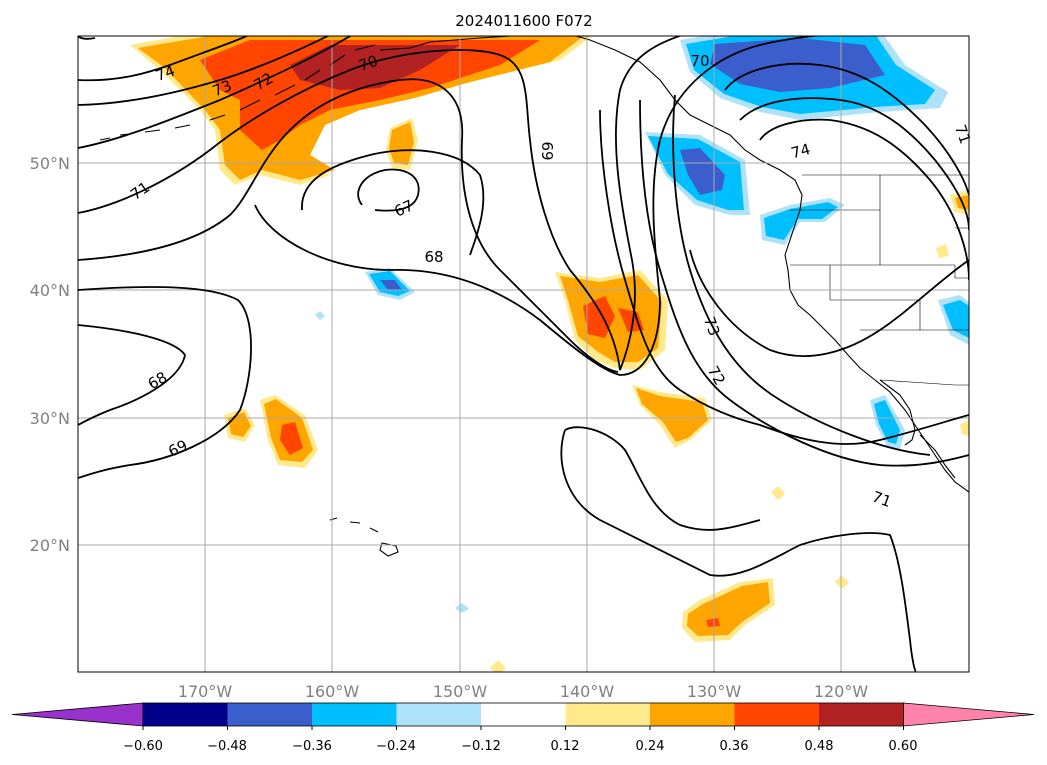 Image resolution: width=1047 pixels, height=765 pixels. I want to click on colorbar-tick-label: 0.12, so click(565, 746).